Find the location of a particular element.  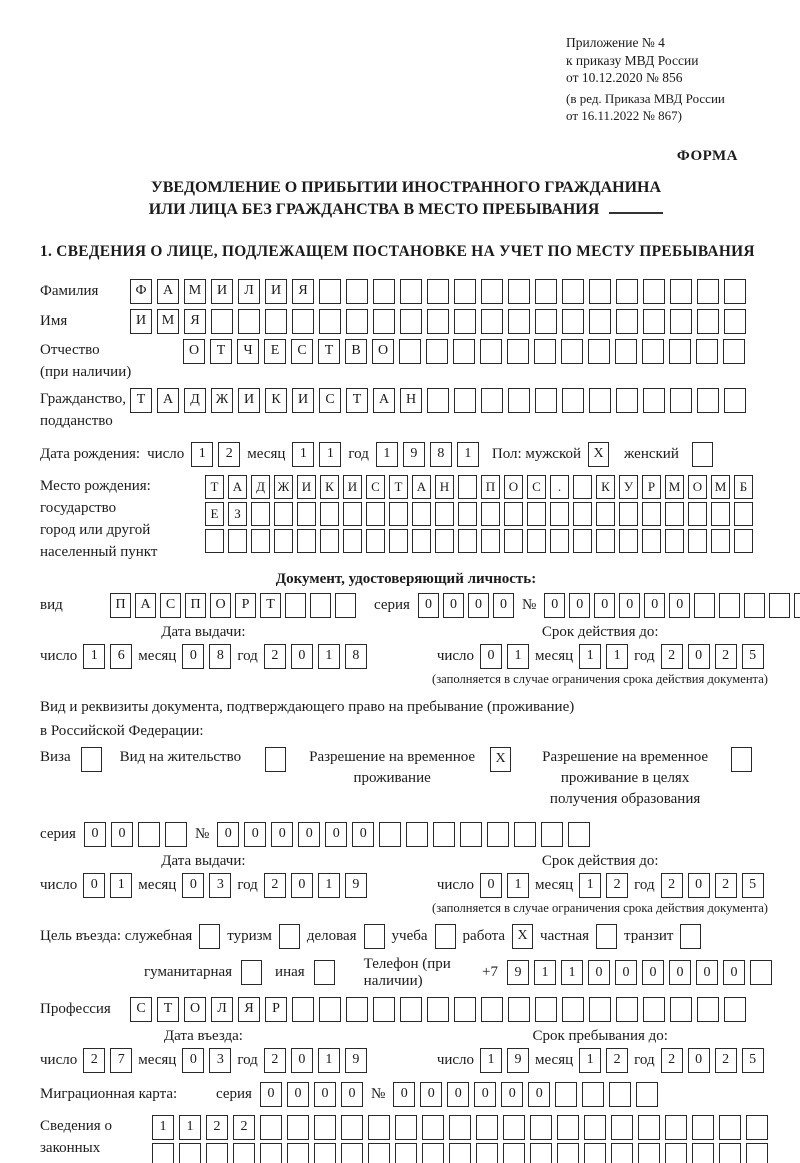

purpose-humanitarian-checkbox is located at coordinates (252, 973).